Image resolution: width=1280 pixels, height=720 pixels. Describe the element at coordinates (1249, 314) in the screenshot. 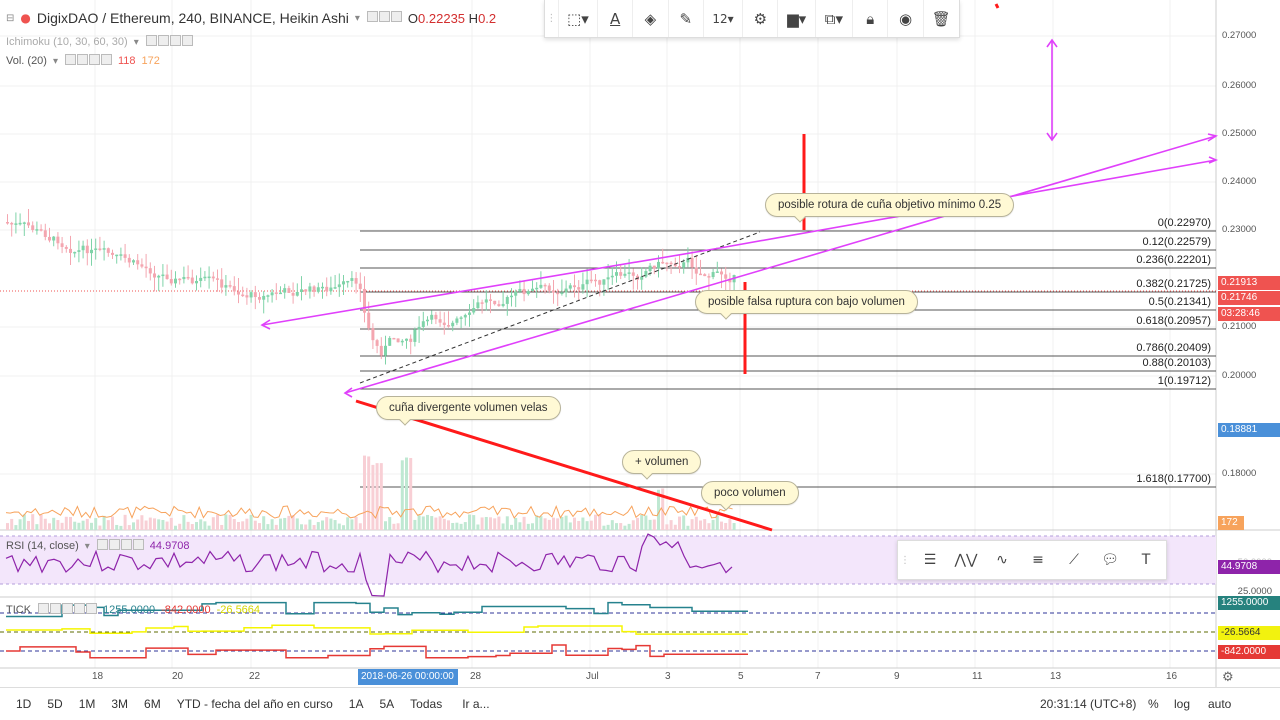

I see `price-tag: 03:28:46` at that location.